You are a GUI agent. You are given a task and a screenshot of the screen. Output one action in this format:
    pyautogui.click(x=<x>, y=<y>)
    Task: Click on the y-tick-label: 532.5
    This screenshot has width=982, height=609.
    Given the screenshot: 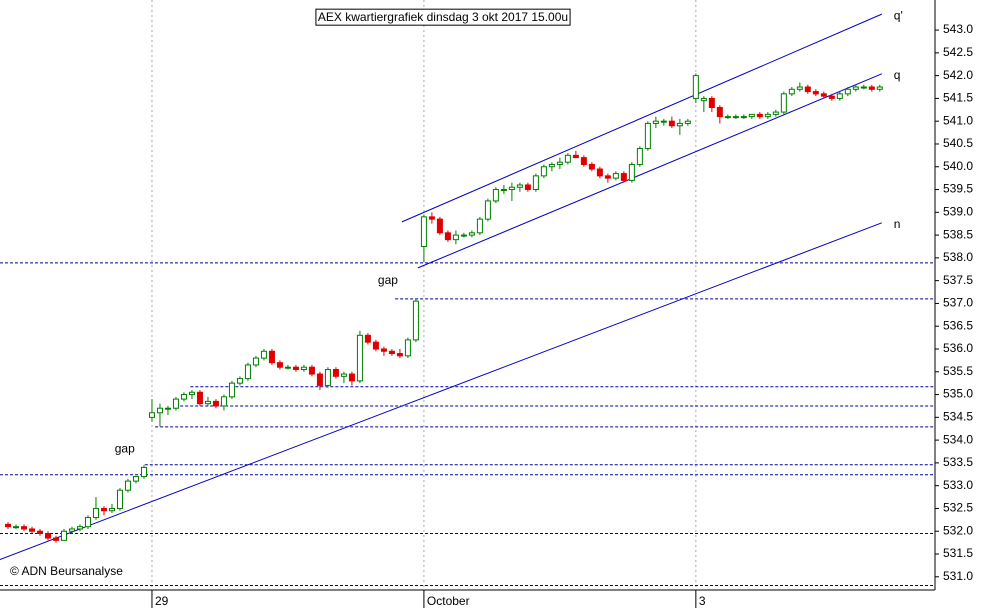 What is the action you would take?
    pyautogui.click(x=958, y=508)
    